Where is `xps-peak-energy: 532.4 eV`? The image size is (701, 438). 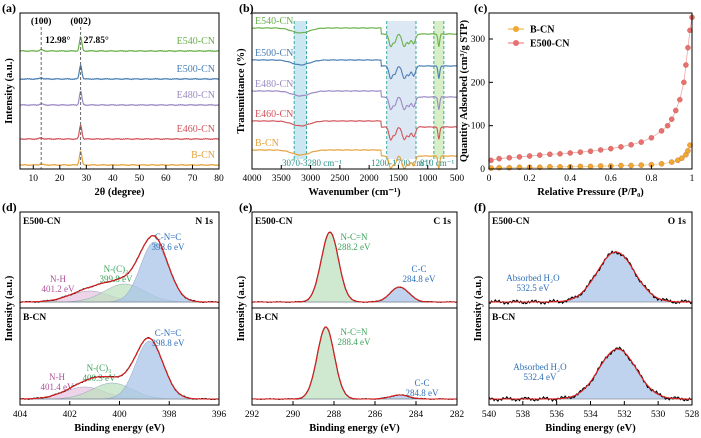
xps-peak-energy: 532.4 eV is located at coordinates (540, 377).